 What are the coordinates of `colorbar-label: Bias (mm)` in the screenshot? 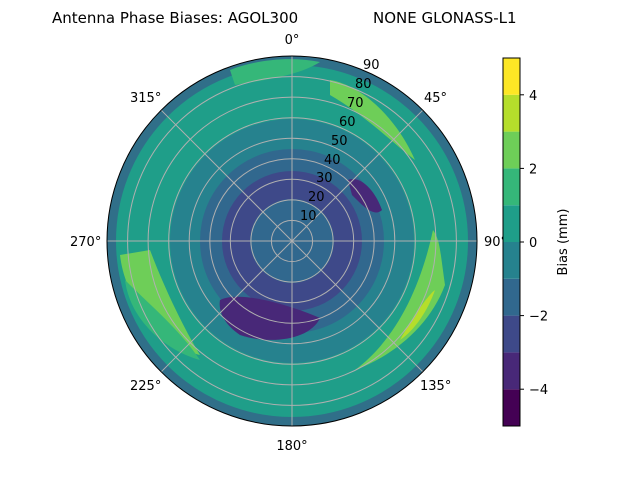 It's located at (563, 242).